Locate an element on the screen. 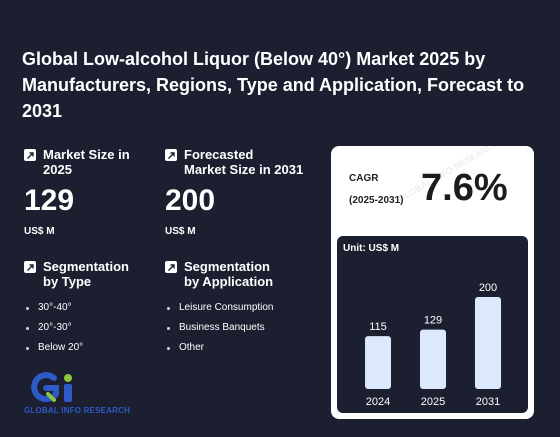 This screenshot has height=437, width=560. list-item: 30°-40° is located at coordinates (77, 308).